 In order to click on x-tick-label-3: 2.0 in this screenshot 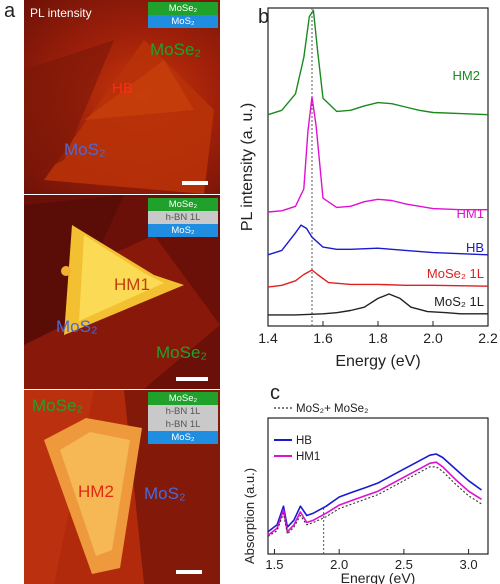, I will do `click(433, 338)`.